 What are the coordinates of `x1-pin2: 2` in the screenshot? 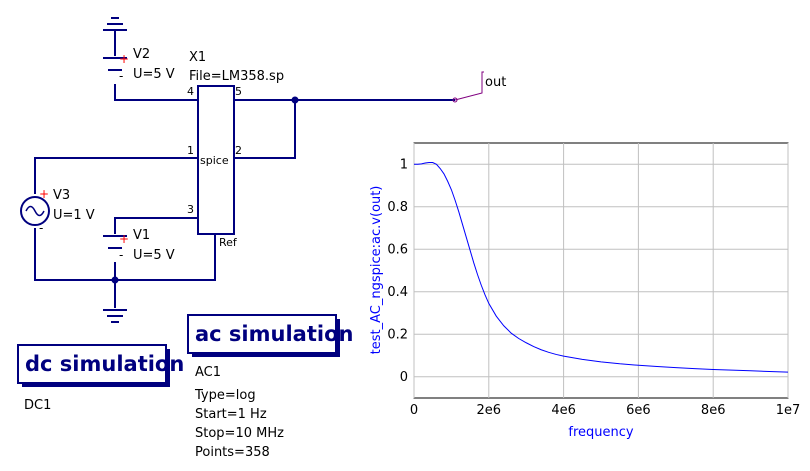 It's located at (238, 150).